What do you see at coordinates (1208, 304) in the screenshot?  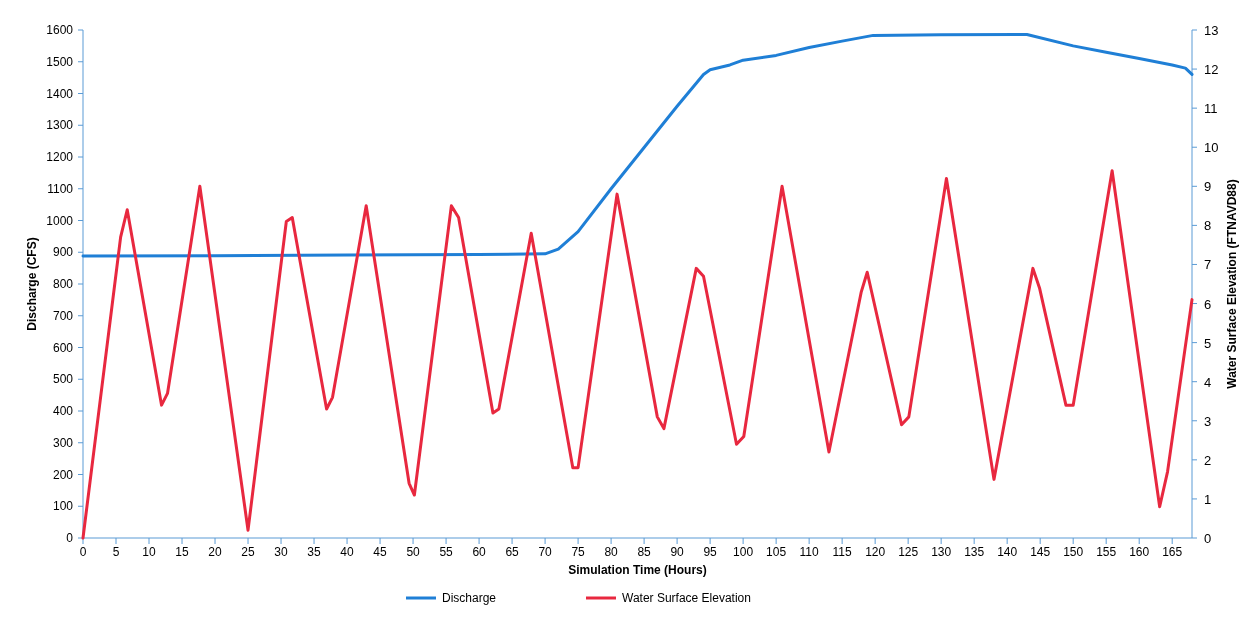 I see `y2-tick-label: 6` at bounding box center [1208, 304].